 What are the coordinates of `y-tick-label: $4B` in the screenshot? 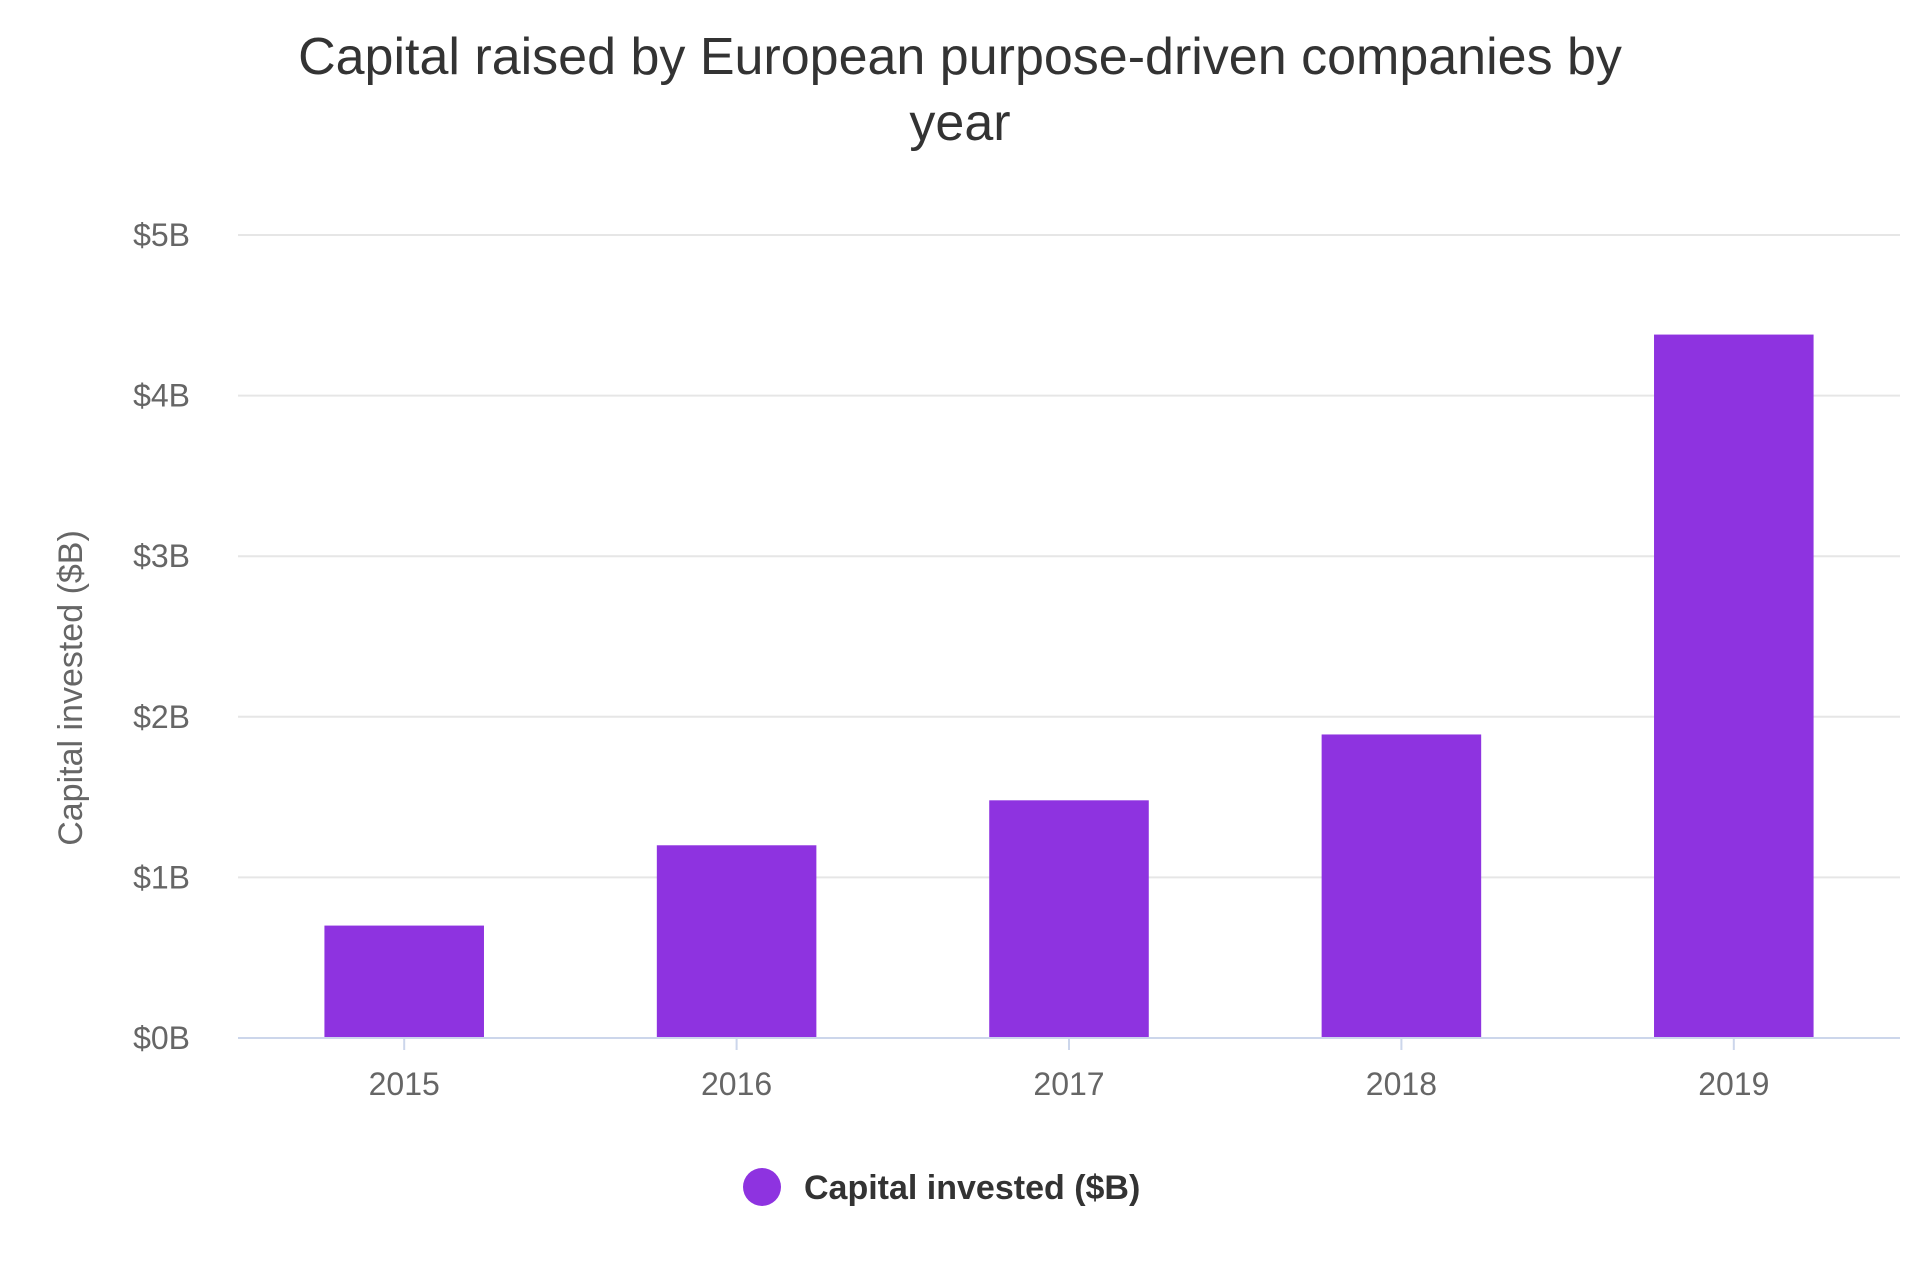 It's located at (161, 396).